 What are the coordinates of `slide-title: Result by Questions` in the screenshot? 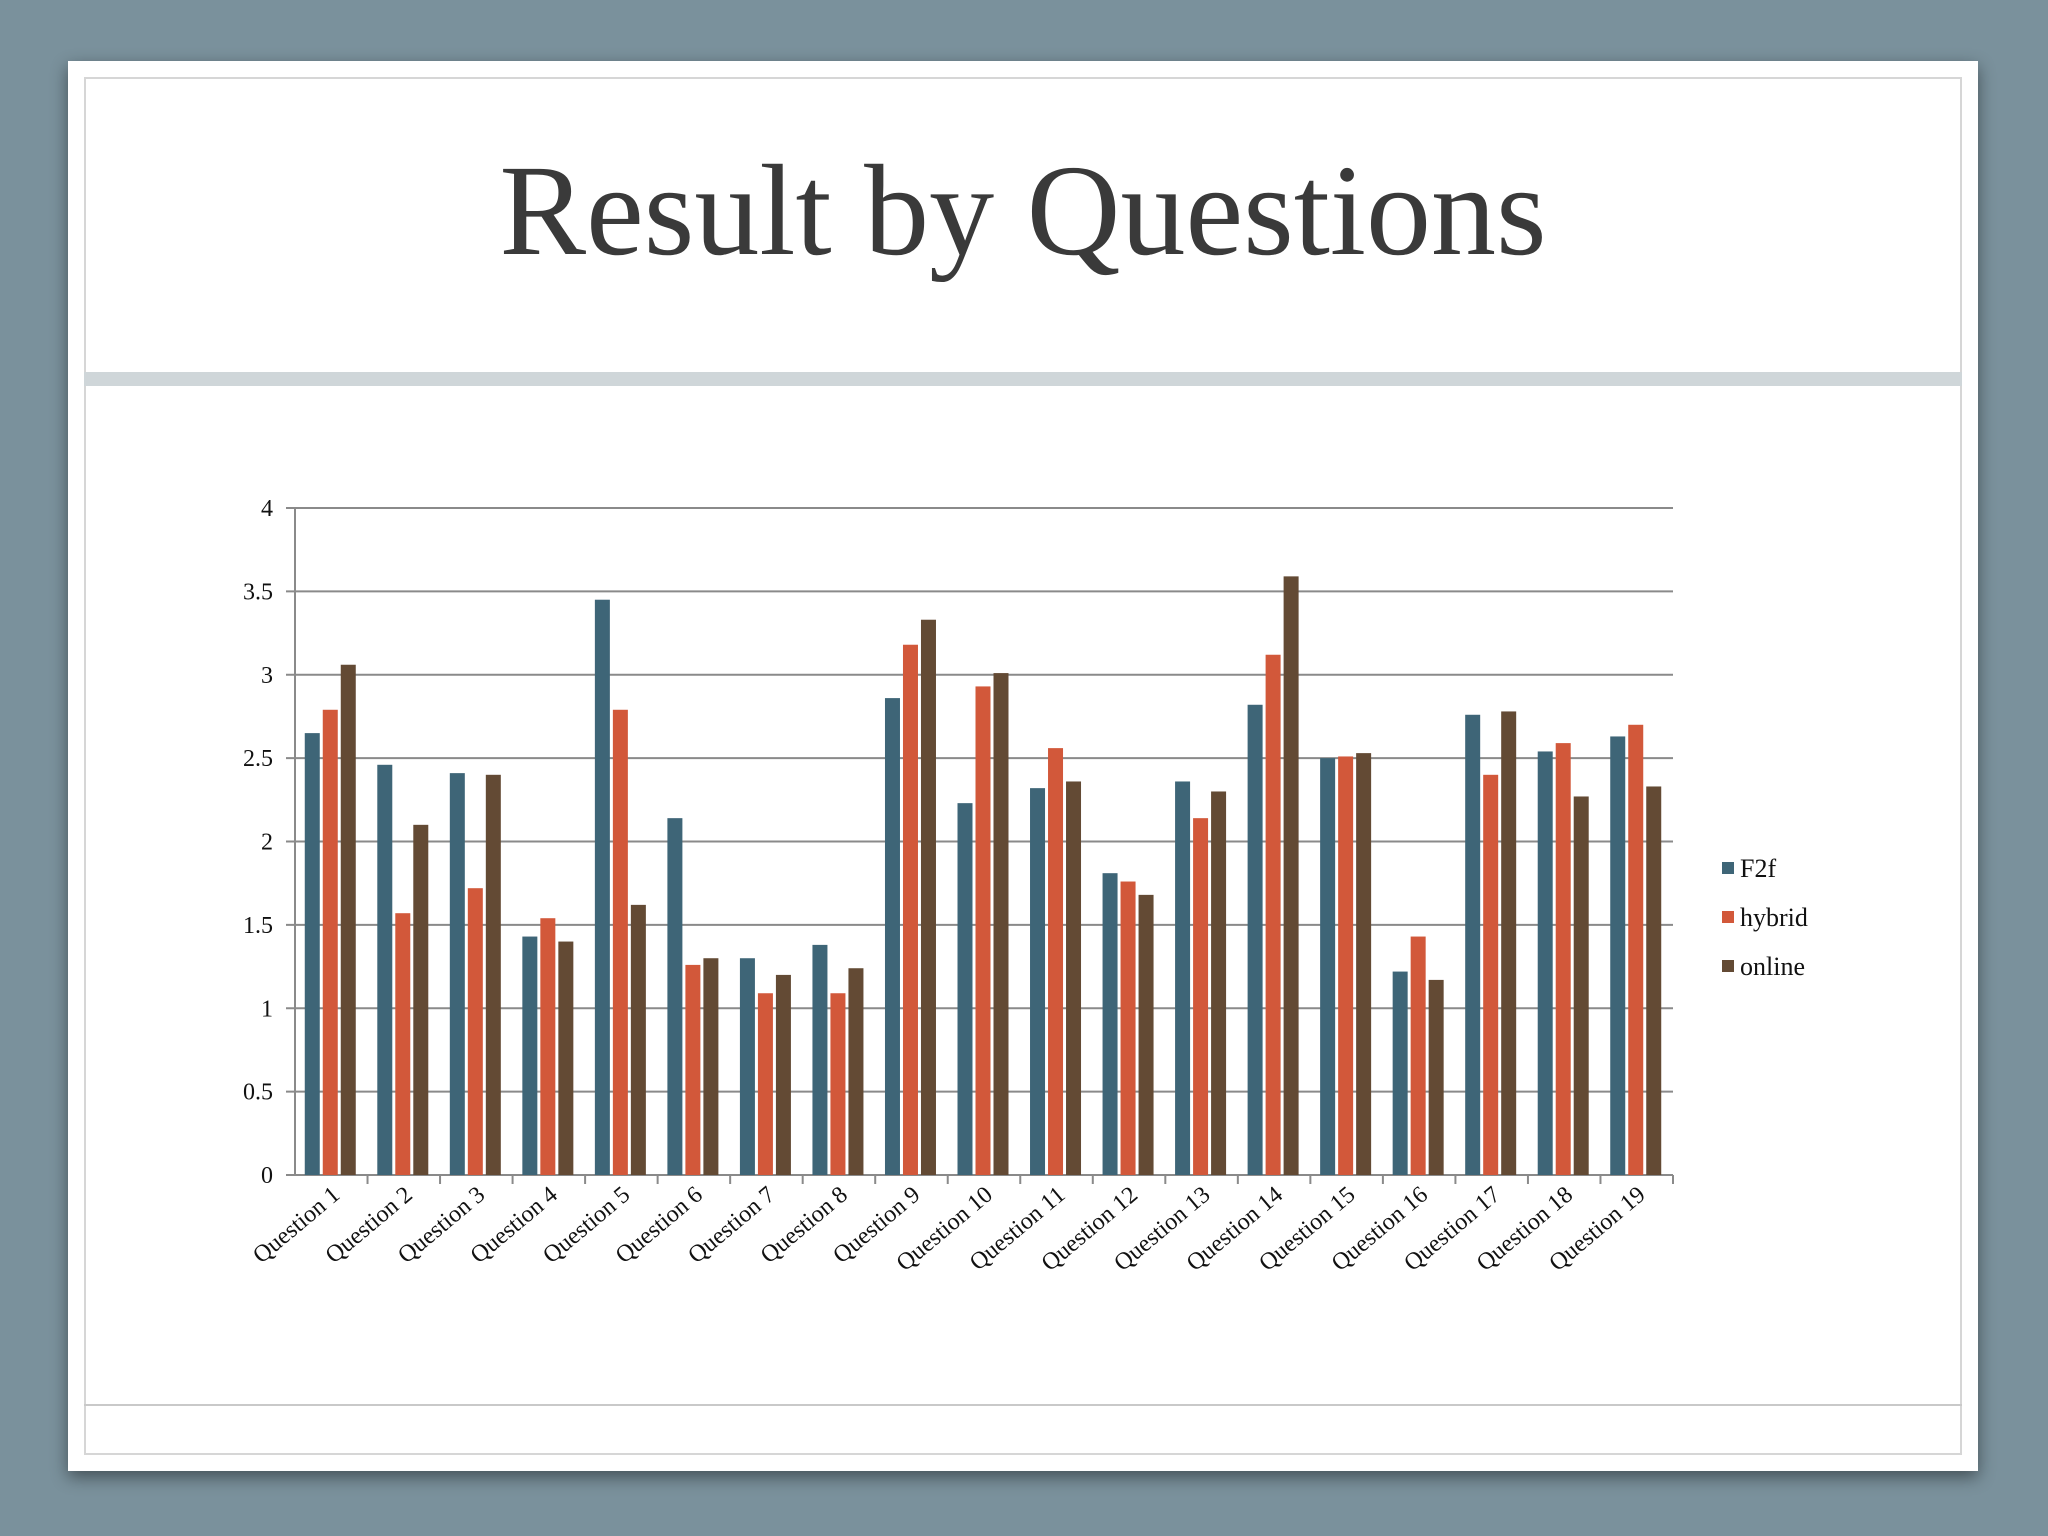 It's located at (1023, 211).